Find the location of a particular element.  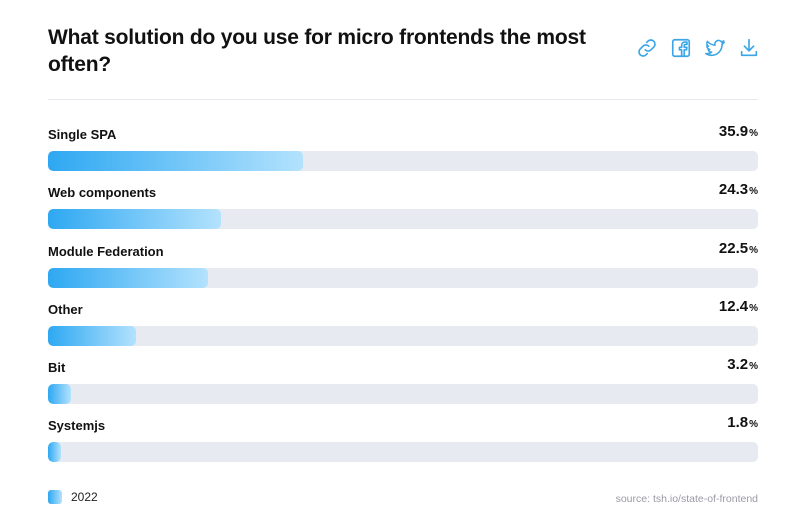

bar-label: Other is located at coordinates (65, 309).